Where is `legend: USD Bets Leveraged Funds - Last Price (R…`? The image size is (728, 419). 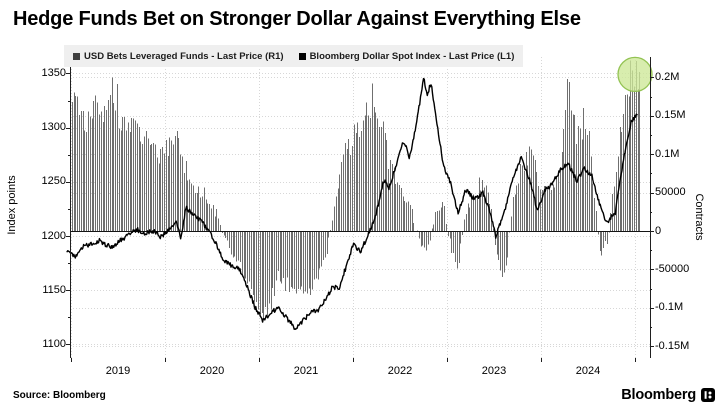
legend: USD Bets Leveraged Funds - Last Price (R… is located at coordinates (294, 56).